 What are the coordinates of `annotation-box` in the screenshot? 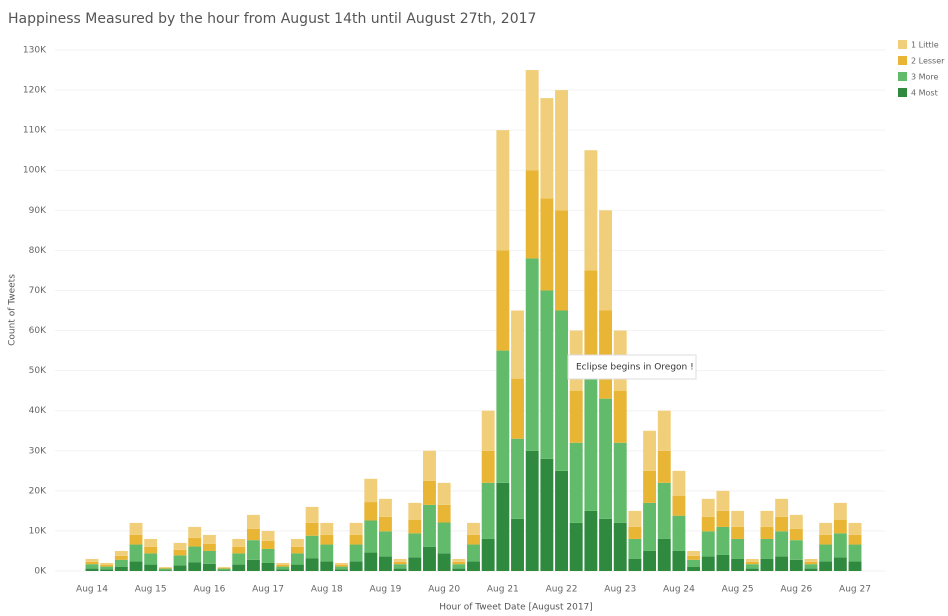 It's located at (632, 367).